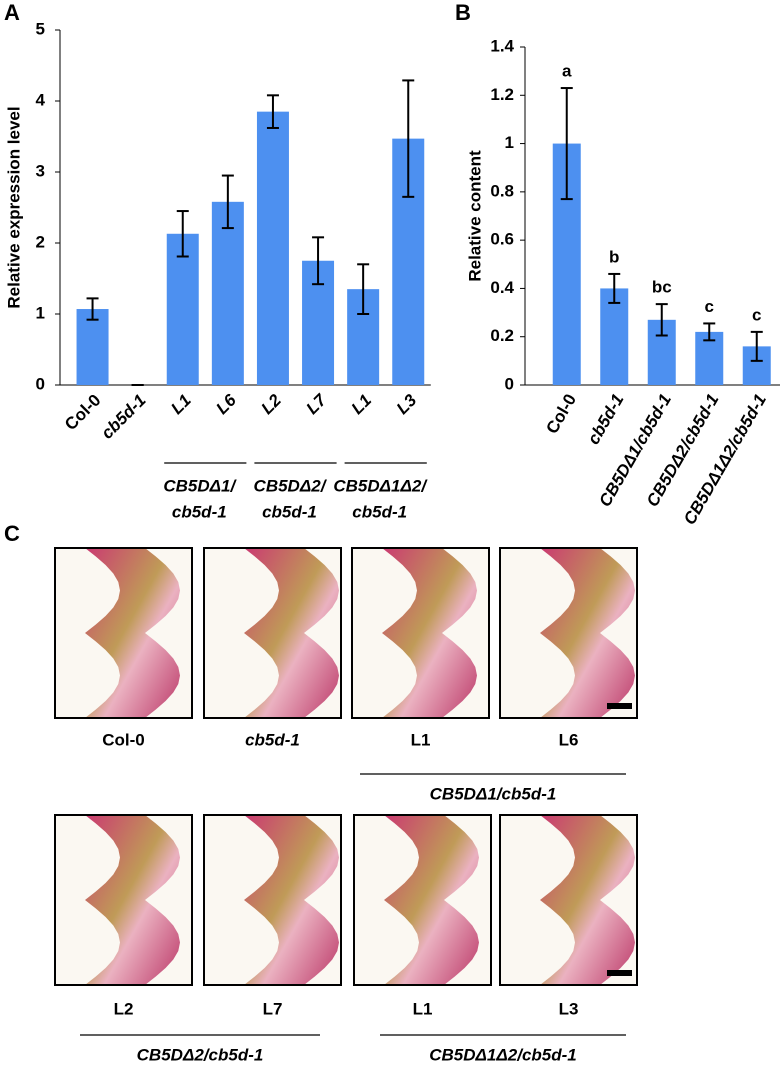 The image size is (780, 1073). I want to click on y-tick-label: 5, so click(40, 28).